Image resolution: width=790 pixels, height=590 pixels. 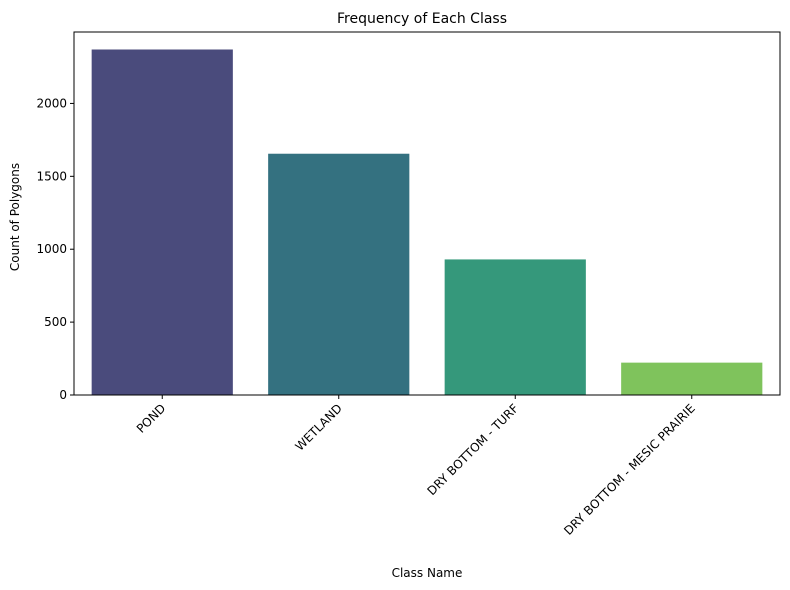 I want to click on y-tick-label-4: 2000, so click(x=51, y=103).